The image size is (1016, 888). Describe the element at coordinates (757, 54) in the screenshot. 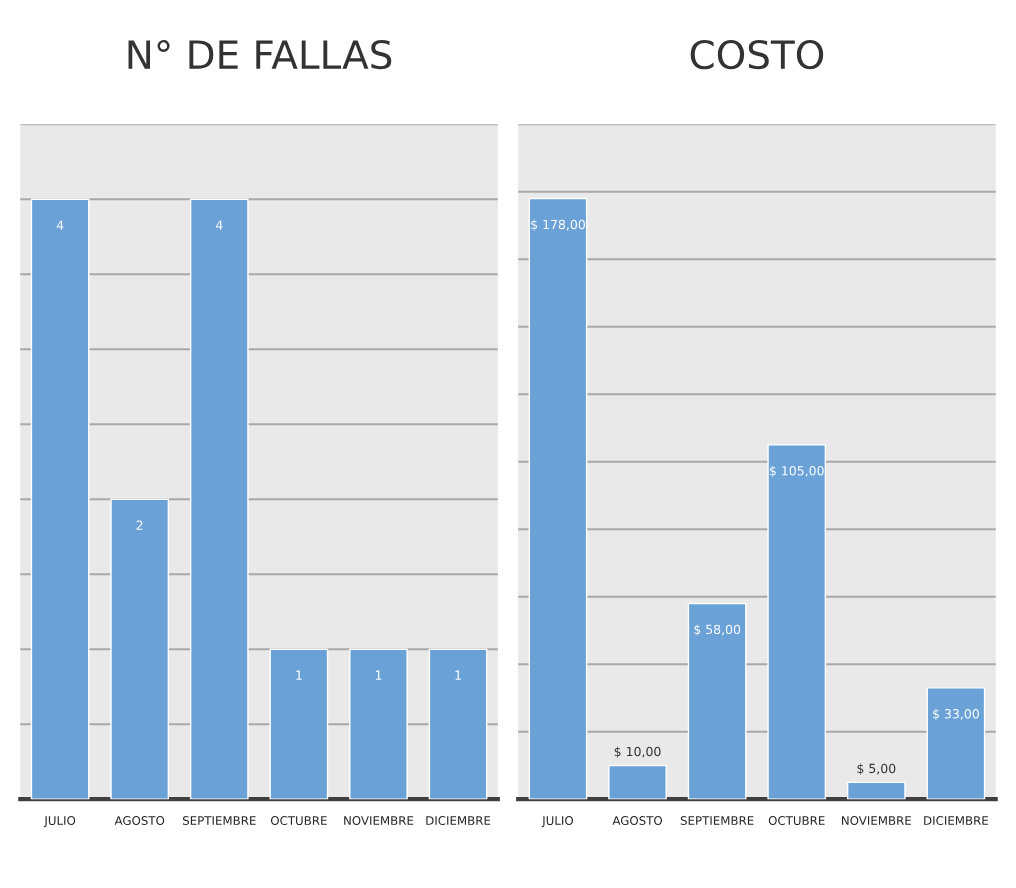

I see `chart-title: COSTO` at that location.